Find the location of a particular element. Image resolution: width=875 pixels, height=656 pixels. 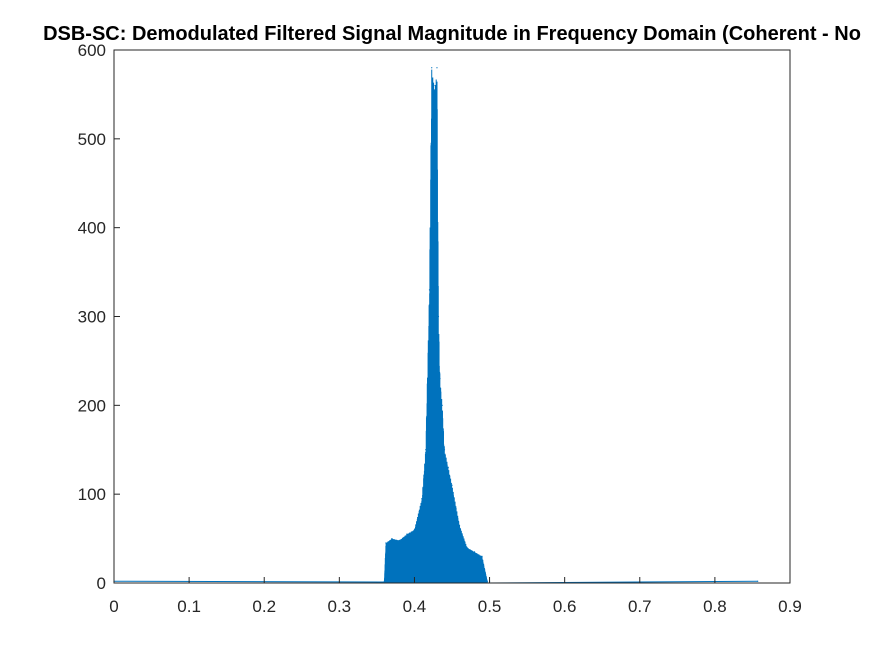

x-tick-label: 0.6 is located at coordinates (565, 606).